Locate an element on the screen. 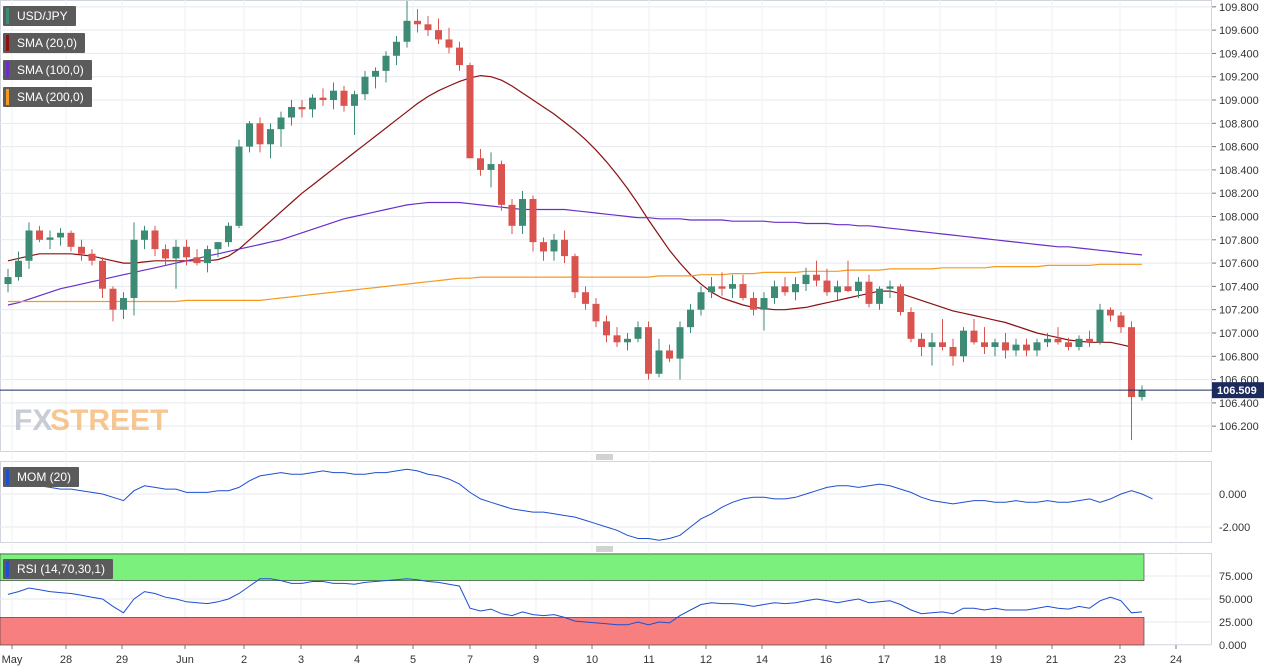  x-tick-label: 10 is located at coordinates (592, 660).